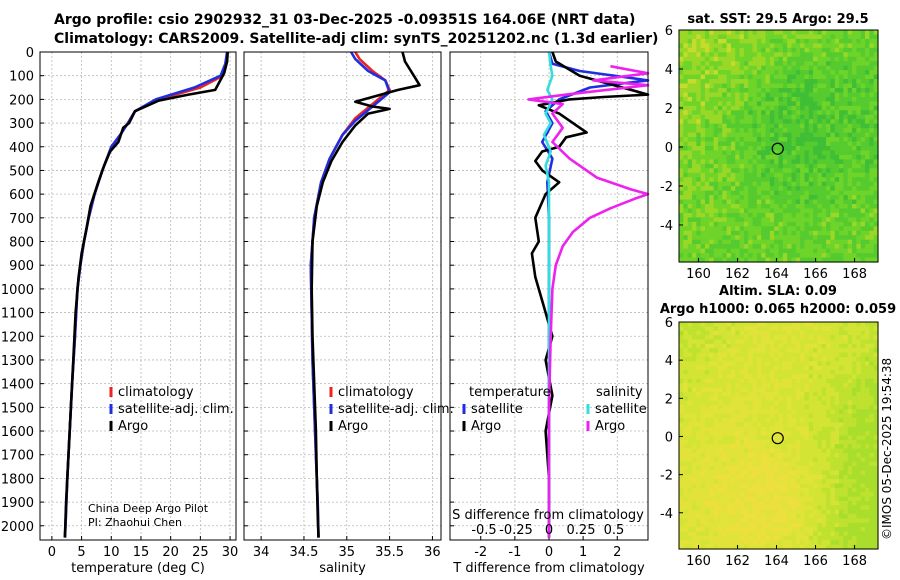 This screenshot has height=580, width=900. I want to click on temperature-ytick-label: 200, so click(21, 100).